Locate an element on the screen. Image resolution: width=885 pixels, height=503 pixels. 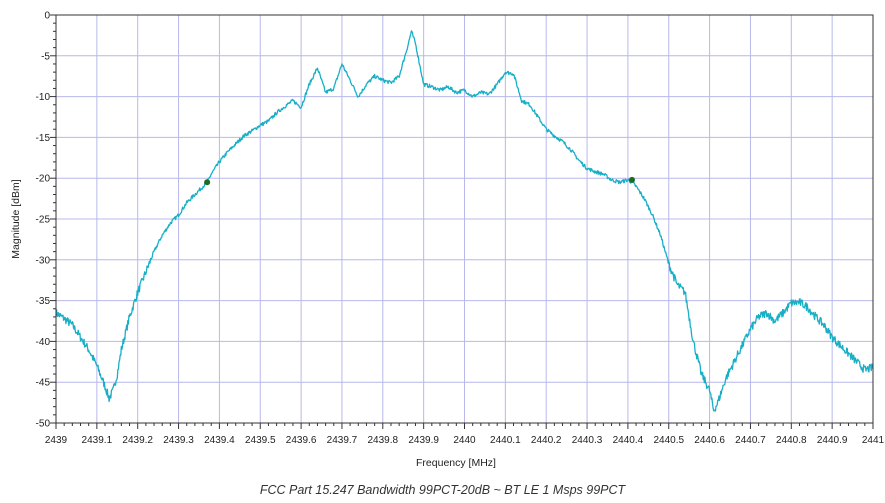
marker-layer is located at coordinates (419, 181).